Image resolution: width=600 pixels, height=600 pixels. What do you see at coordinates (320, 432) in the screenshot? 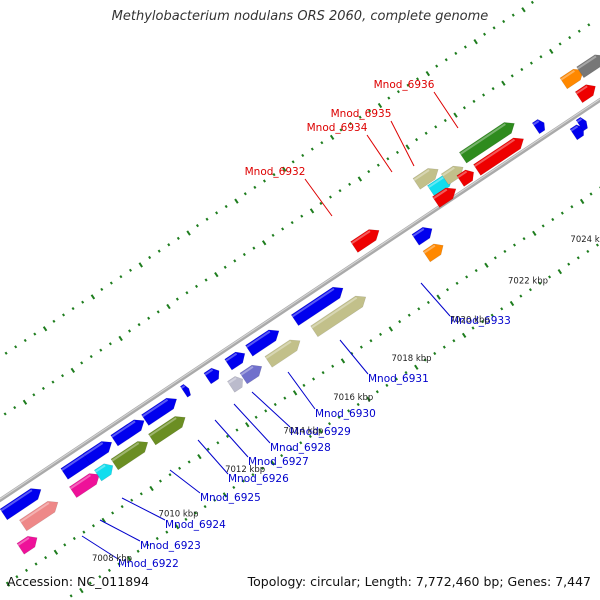
I see `gene-label-below: Mnod_6929` at bounding box center [320, 432].